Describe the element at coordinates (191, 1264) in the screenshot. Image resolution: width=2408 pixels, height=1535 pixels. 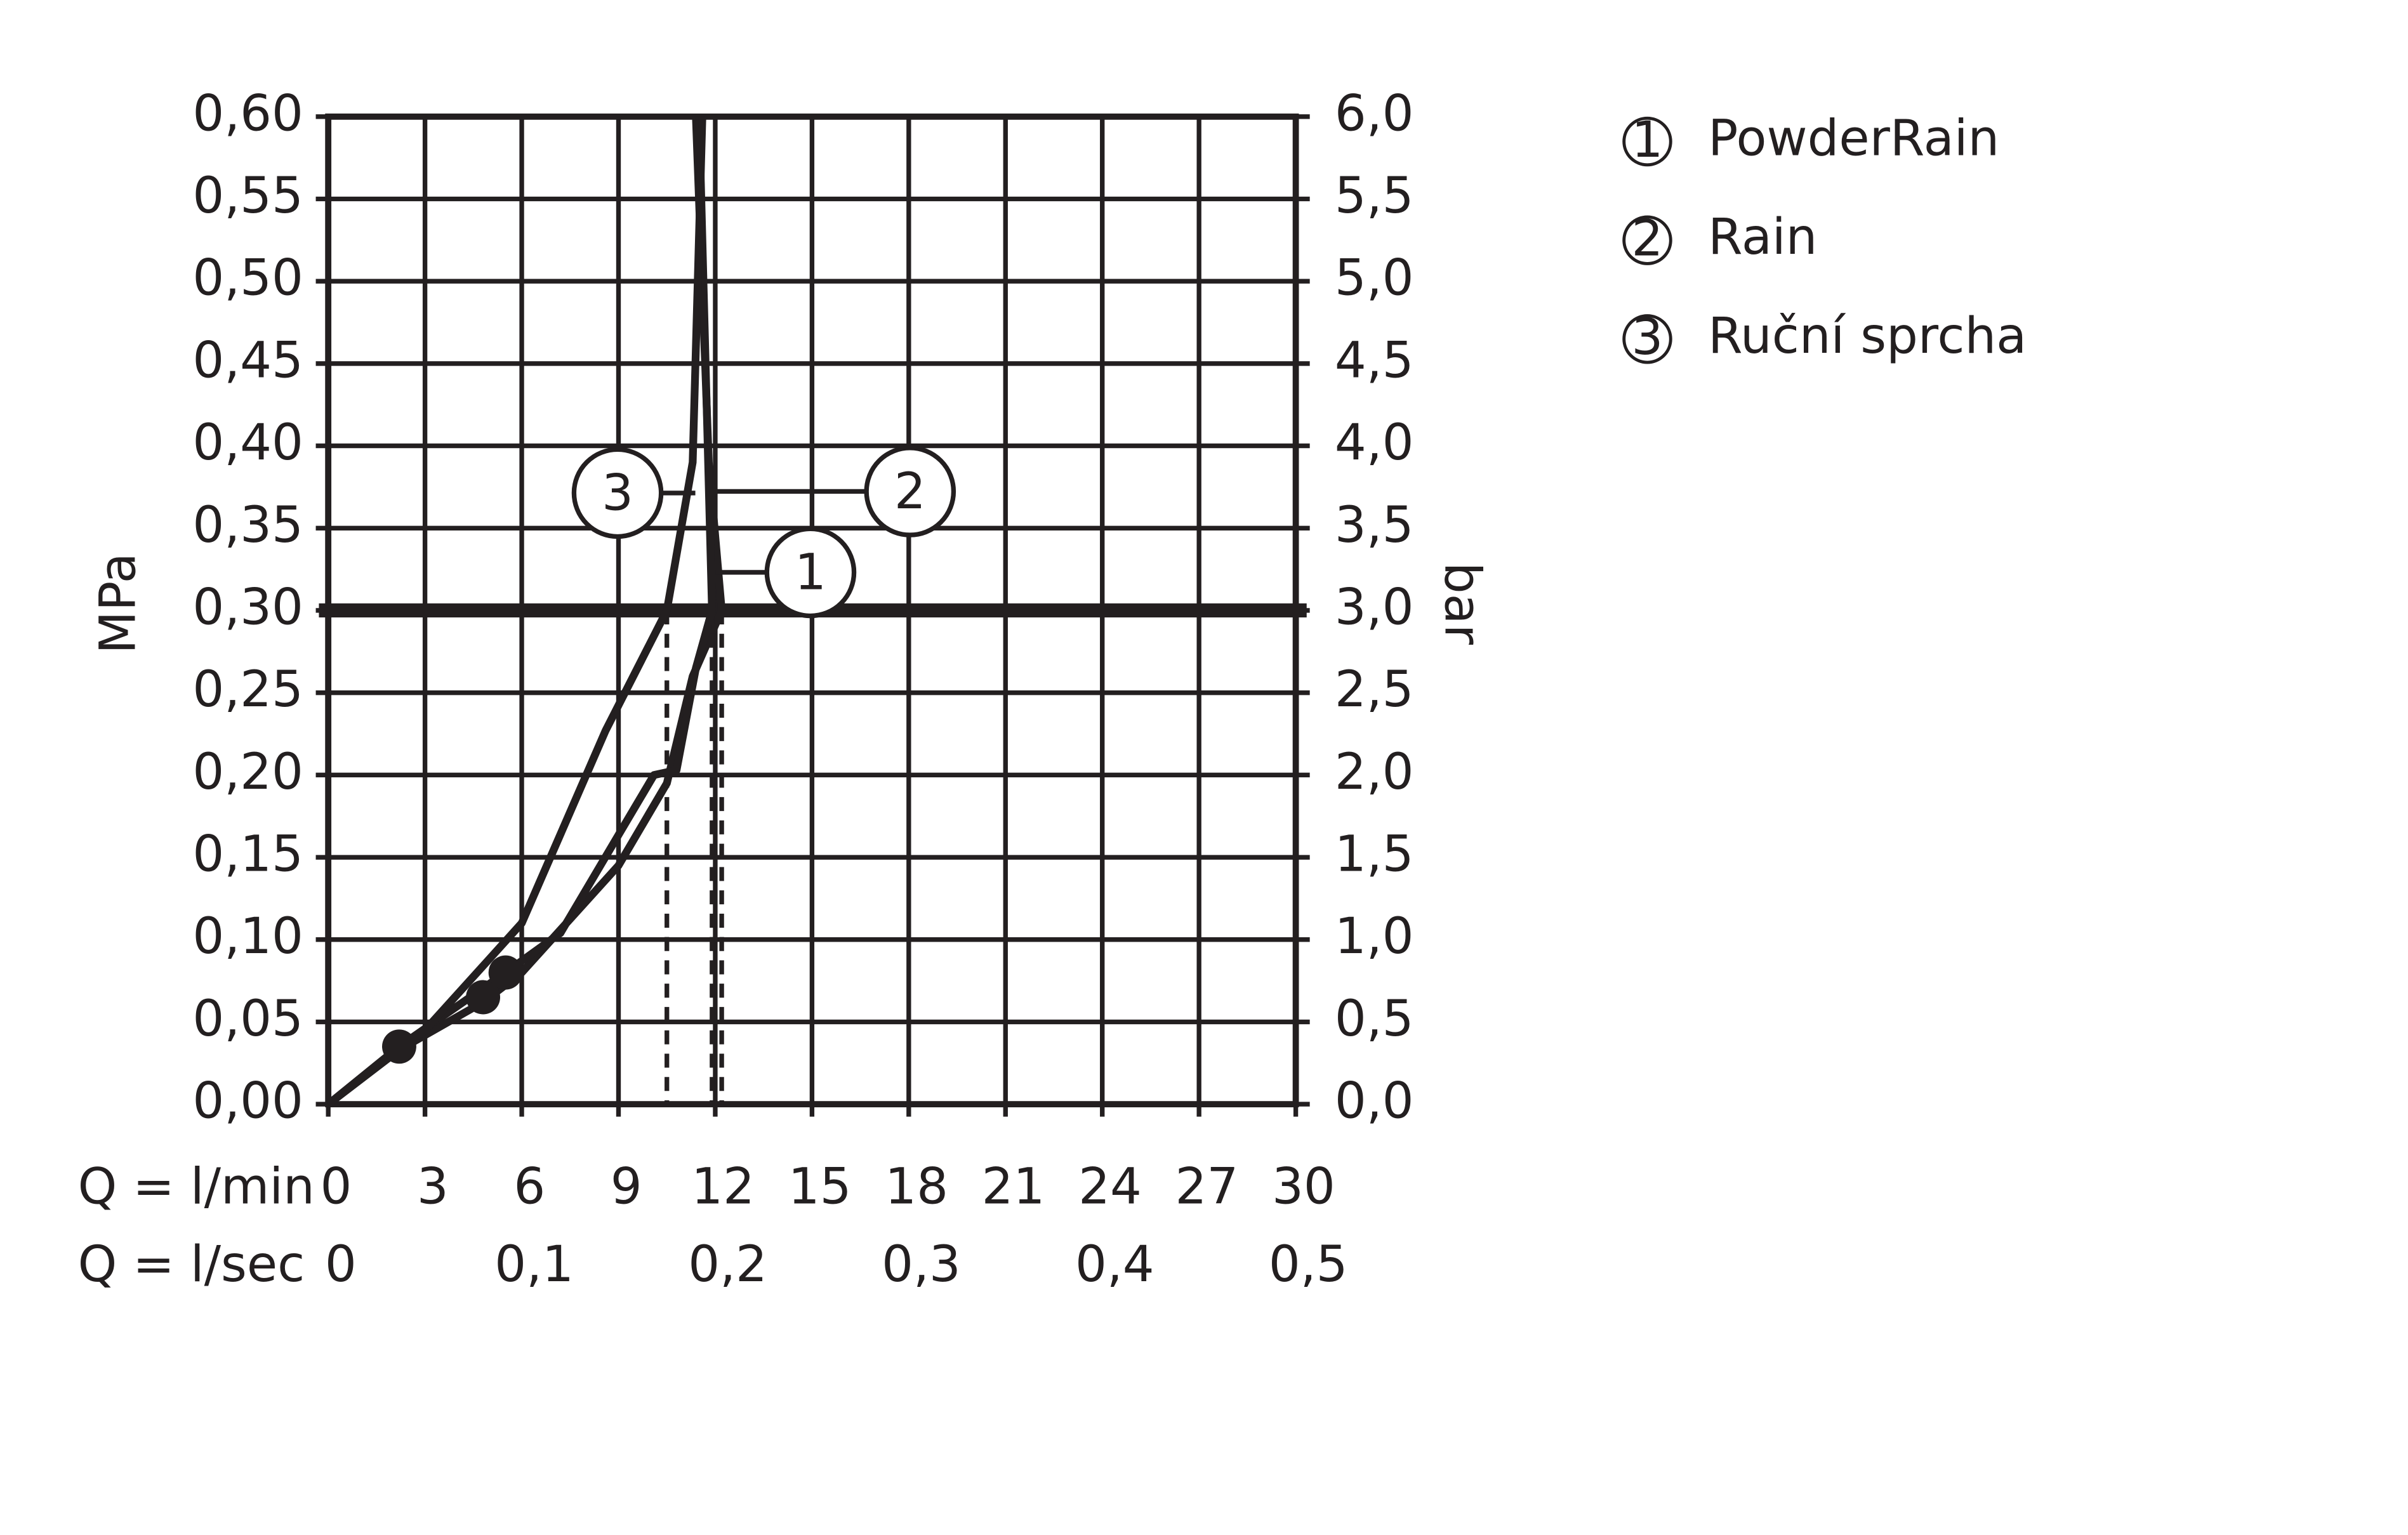
I see `x2-axis-label: Q = l/sec` at that location.